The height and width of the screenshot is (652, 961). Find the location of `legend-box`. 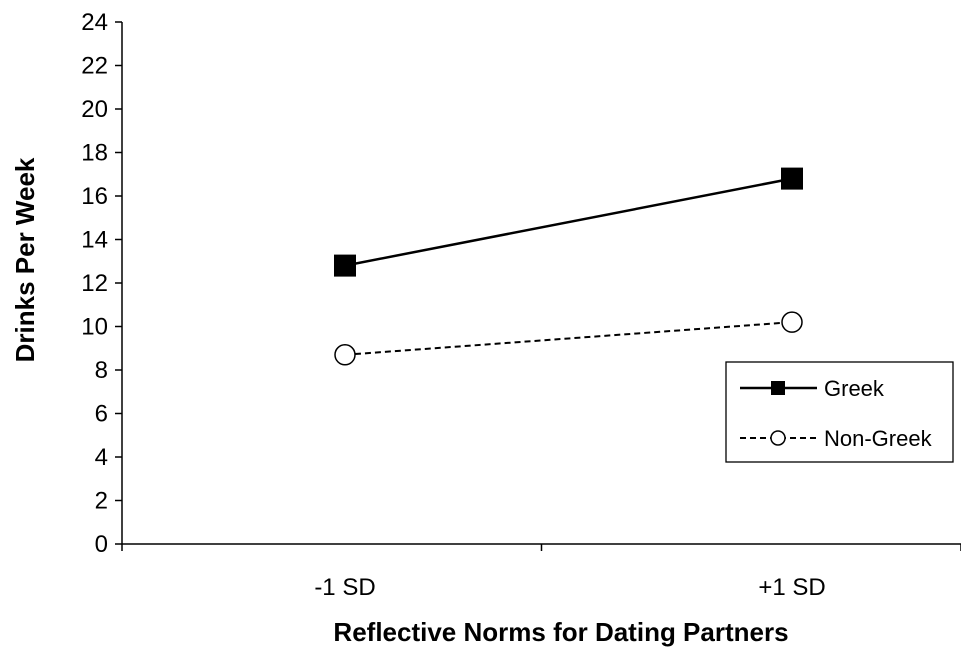

legend-box is located at coordinates (839, 412).